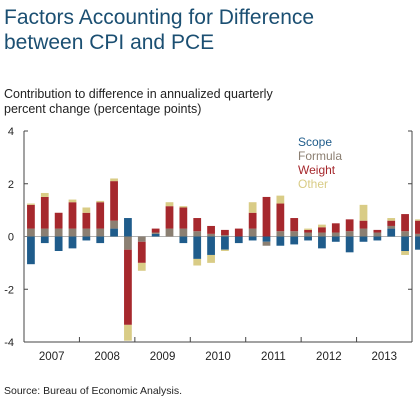 Image resolution: width=420 pixels, height=406 pixels. I want to click on x-tick-label: 2011, so click(273, 357).